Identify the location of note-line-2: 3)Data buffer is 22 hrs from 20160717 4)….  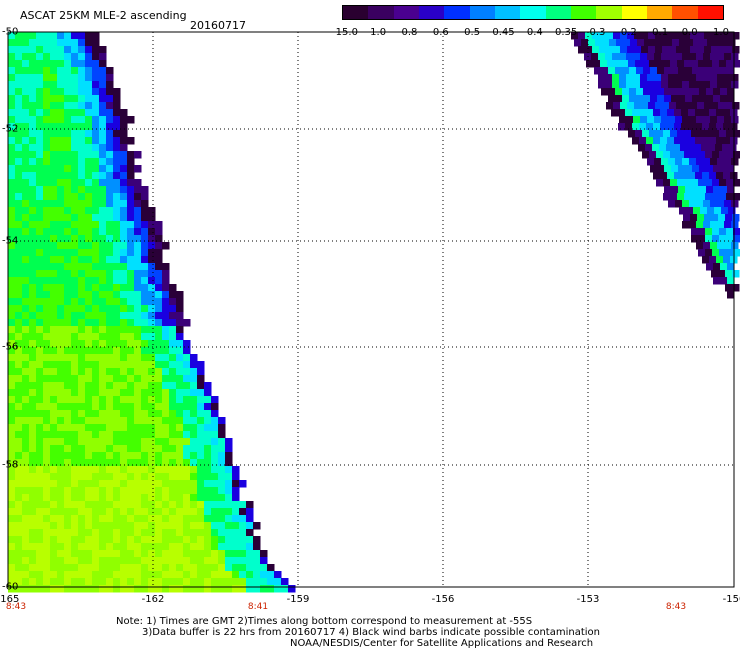
(371, 632).